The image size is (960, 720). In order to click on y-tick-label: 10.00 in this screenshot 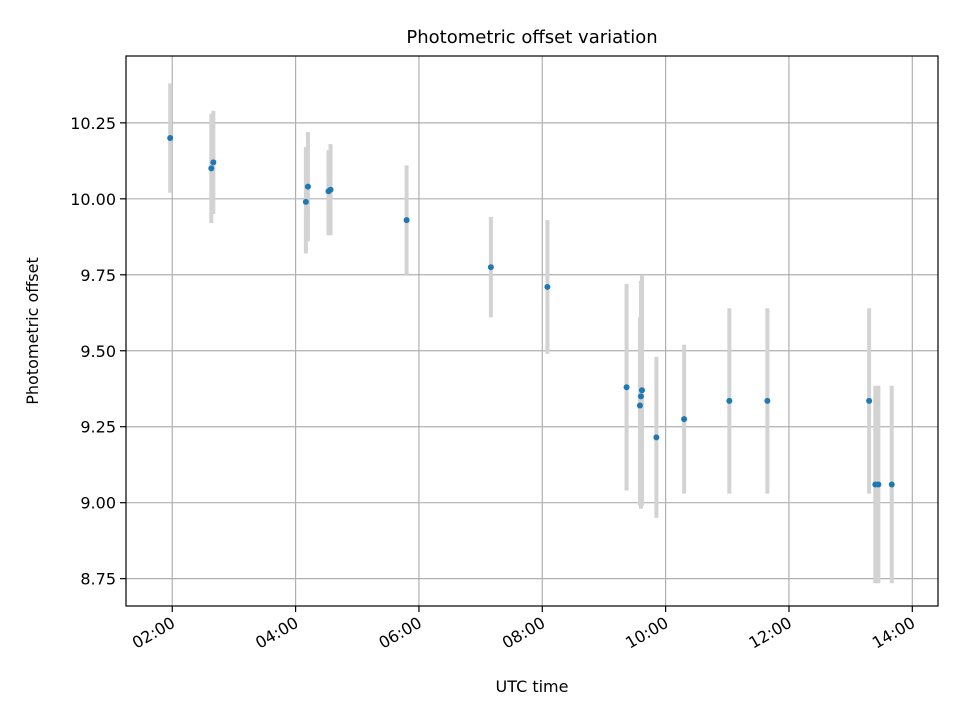, I will do `click(93, 199)`.